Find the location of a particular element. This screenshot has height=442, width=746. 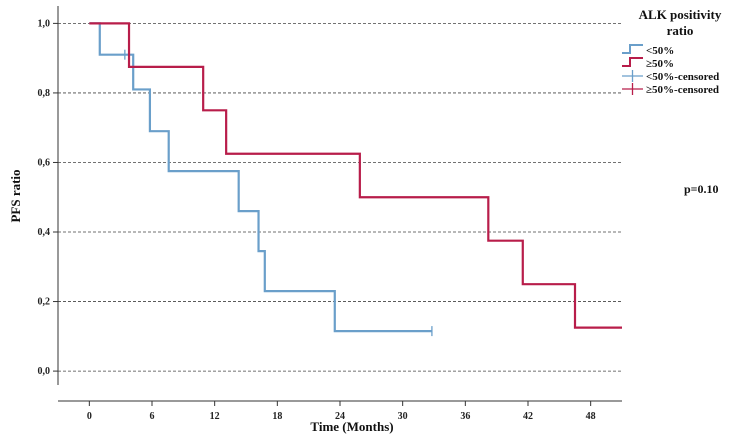

x-tick-label: 0 is located at coordinates (89, 416).